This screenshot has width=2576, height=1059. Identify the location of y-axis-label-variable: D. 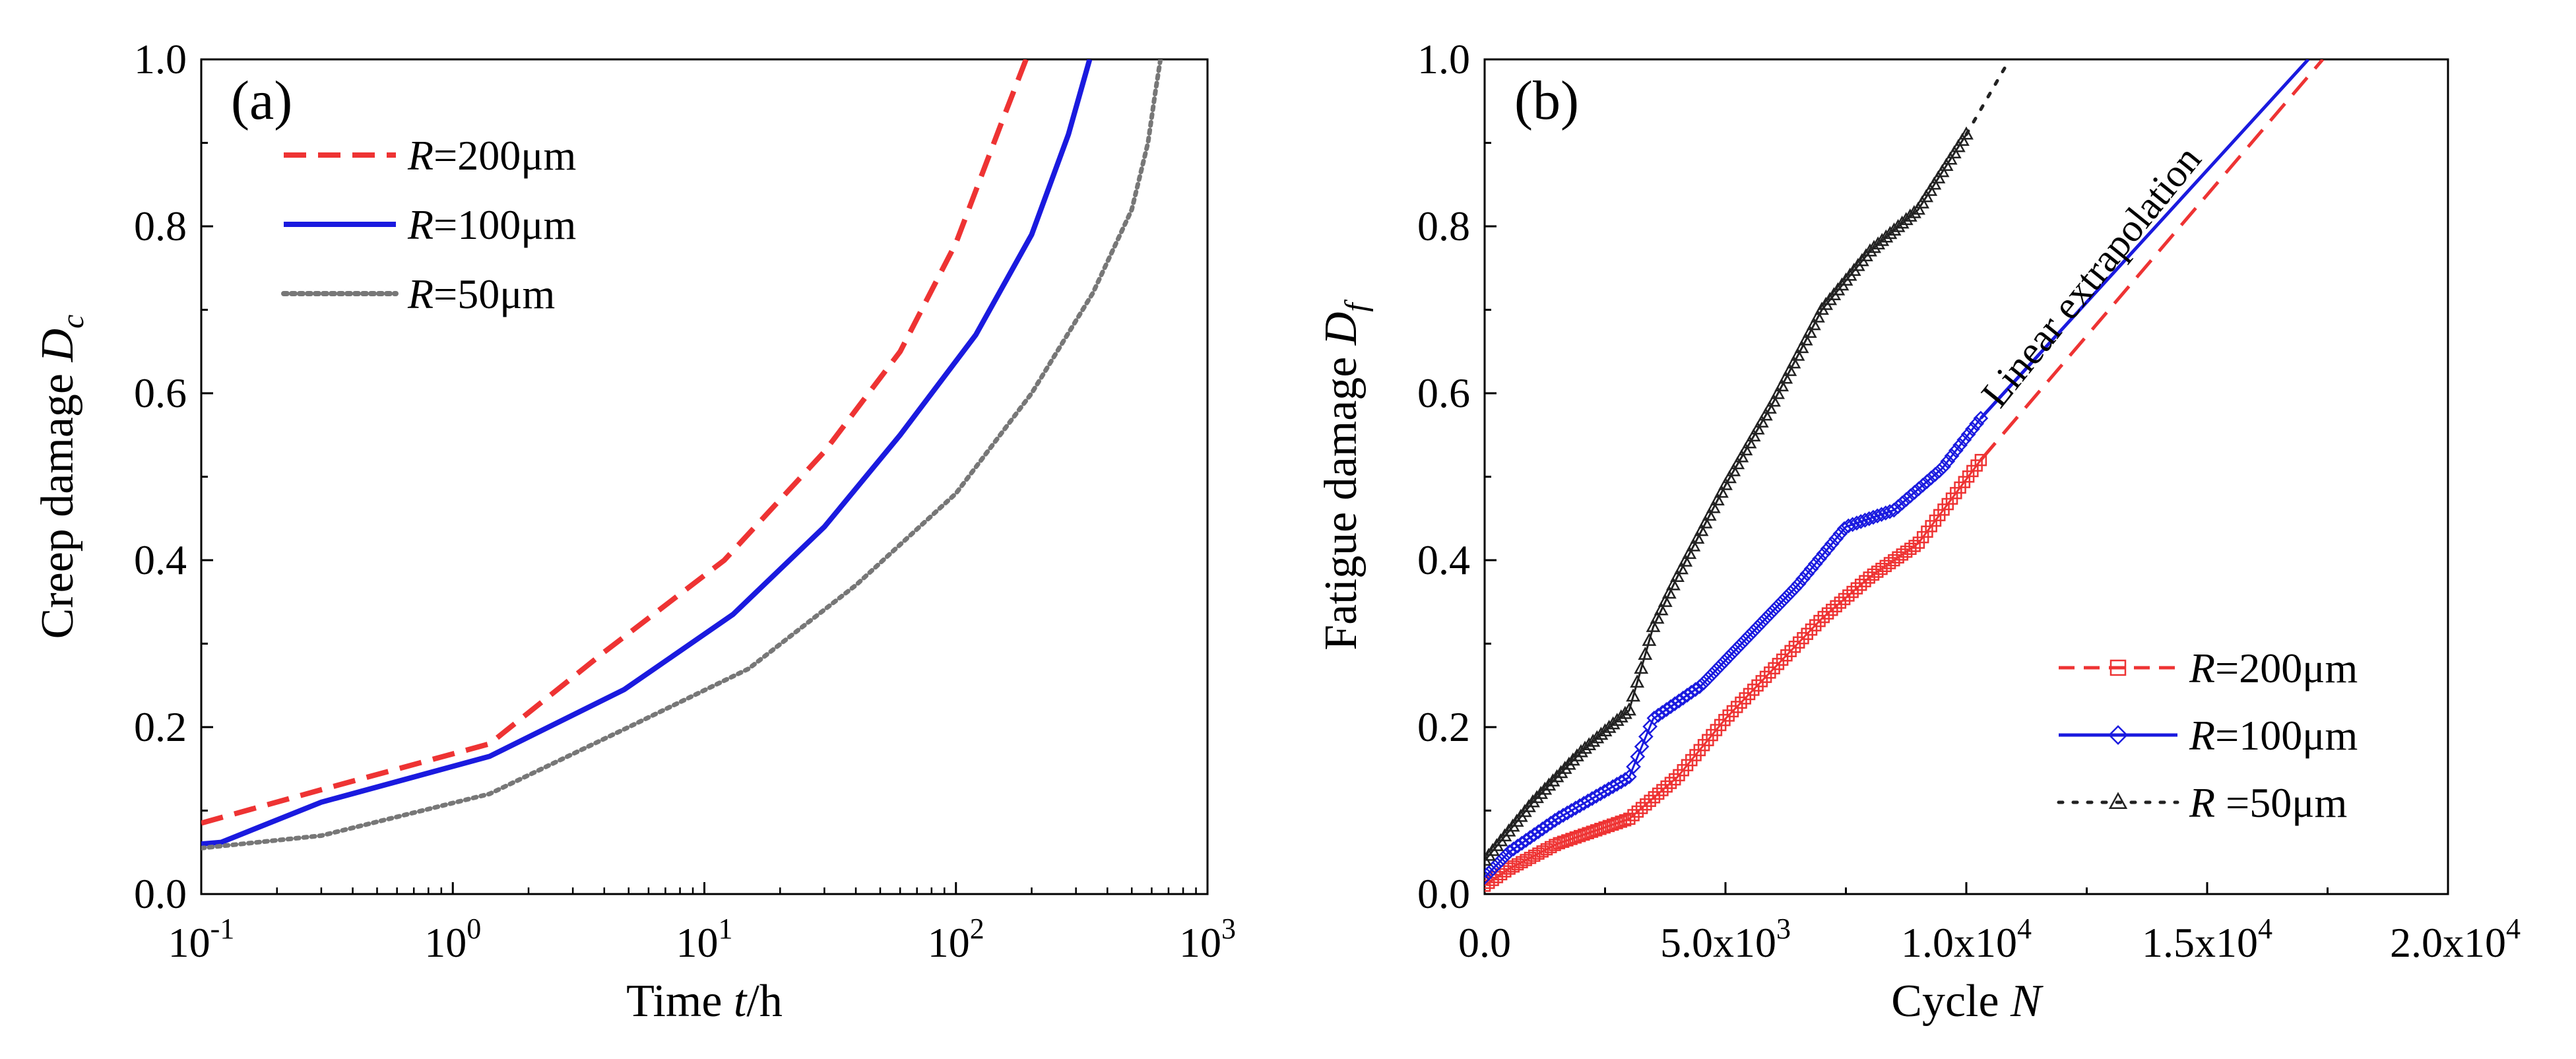
(57, 346).